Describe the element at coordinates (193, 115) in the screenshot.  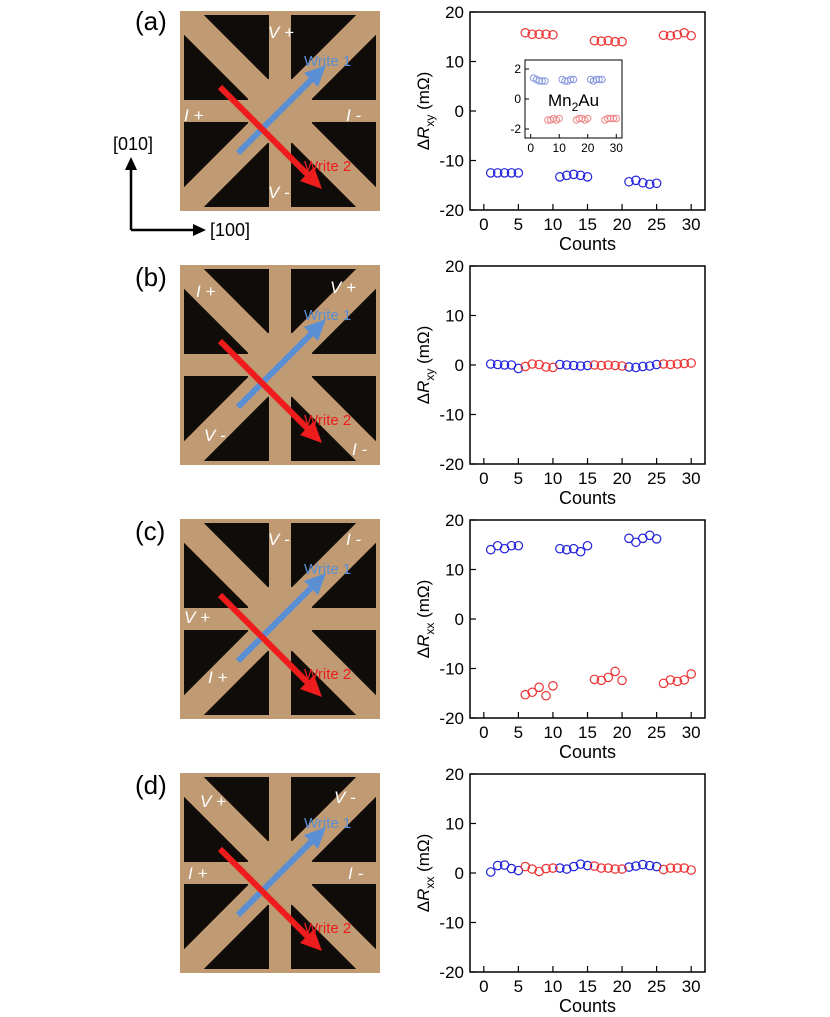
I see `contact-label-left: I +` at that location.